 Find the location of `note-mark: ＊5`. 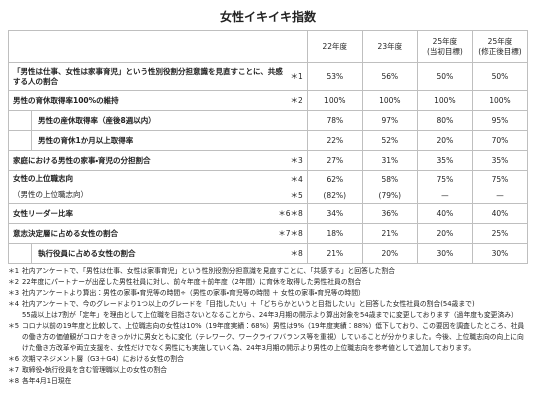

note-mark: ＊5 is located at coordinates (296, 195).